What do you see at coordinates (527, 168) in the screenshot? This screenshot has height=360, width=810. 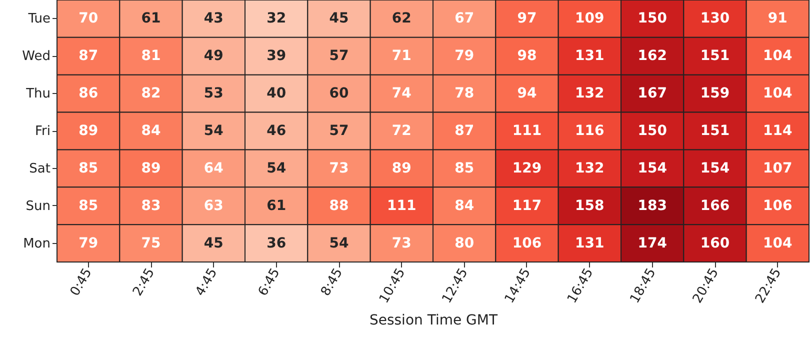 I see `data-label: 129` at bounding box center [527, 168].